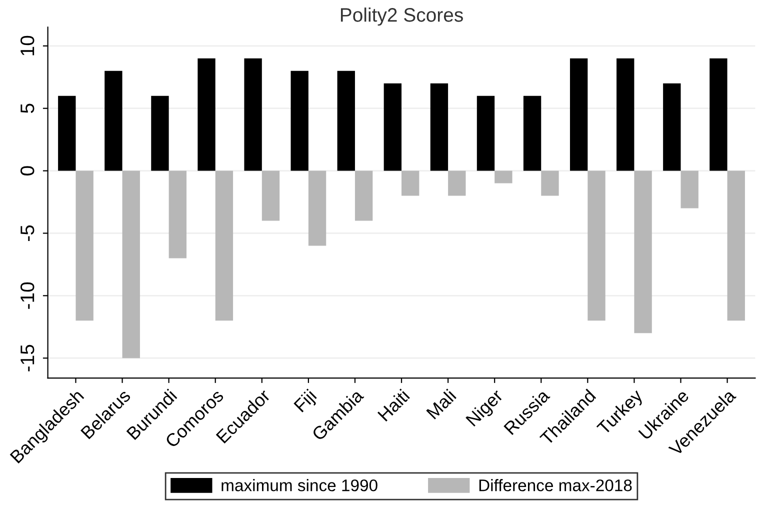 The image size is (759, 513). I want to click on y-tick-label: 10, so click(27, 46).